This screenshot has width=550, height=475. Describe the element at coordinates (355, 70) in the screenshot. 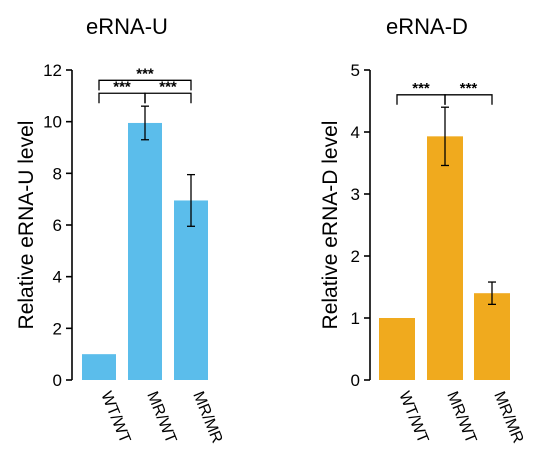

I see `y-tick-label: 5` at that location.